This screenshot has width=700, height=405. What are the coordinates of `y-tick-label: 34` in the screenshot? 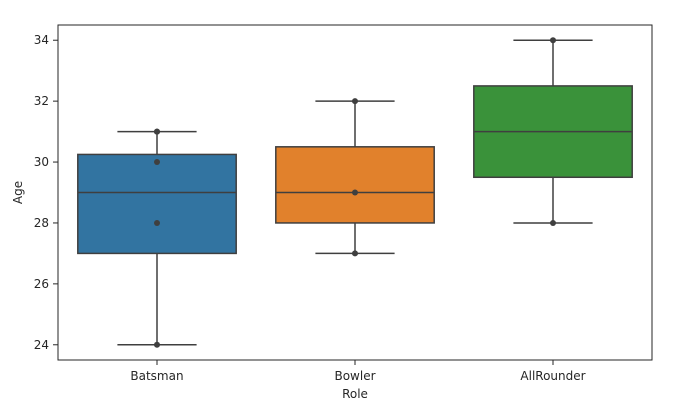 It's located at (41, 40).